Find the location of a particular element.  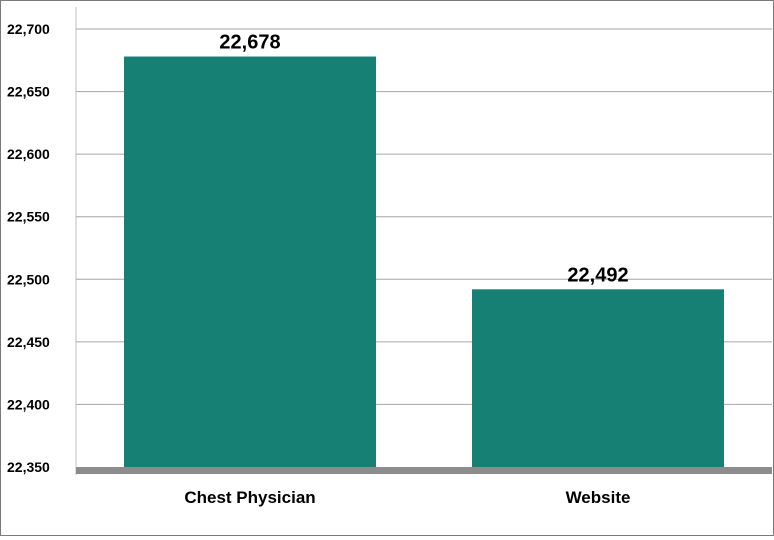

x-tick-label: Website is located at coordinates (598, 497).